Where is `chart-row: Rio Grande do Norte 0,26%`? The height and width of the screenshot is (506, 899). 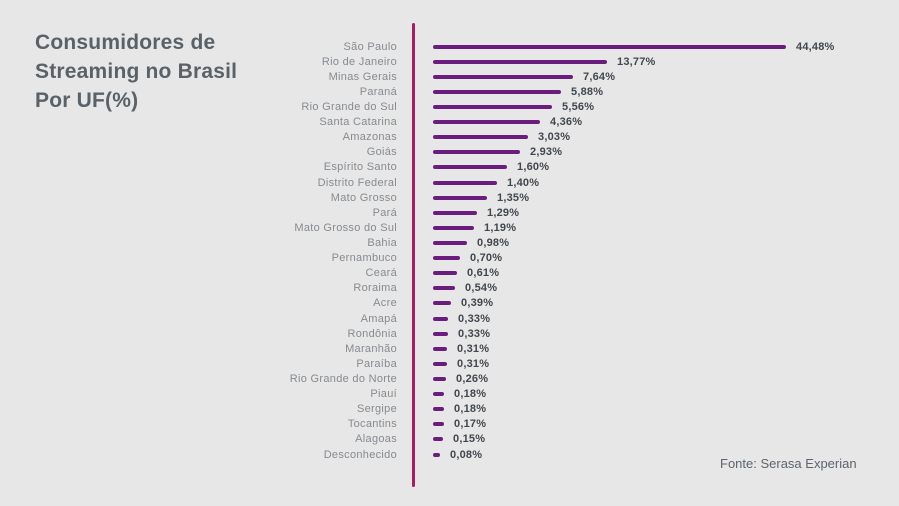 chart-row: Rio Grande do Norte 0,26% is located at coordinates (449, 378).